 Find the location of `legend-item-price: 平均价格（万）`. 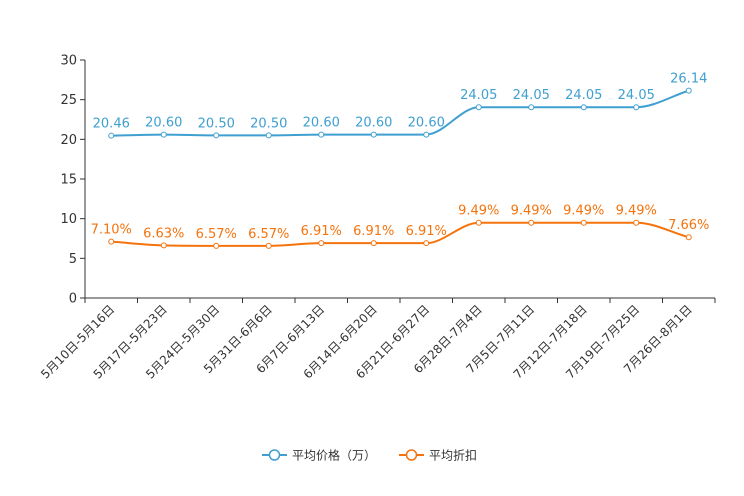

legend-item-price: 平均价格（万） is located at coordinates (319, 455).